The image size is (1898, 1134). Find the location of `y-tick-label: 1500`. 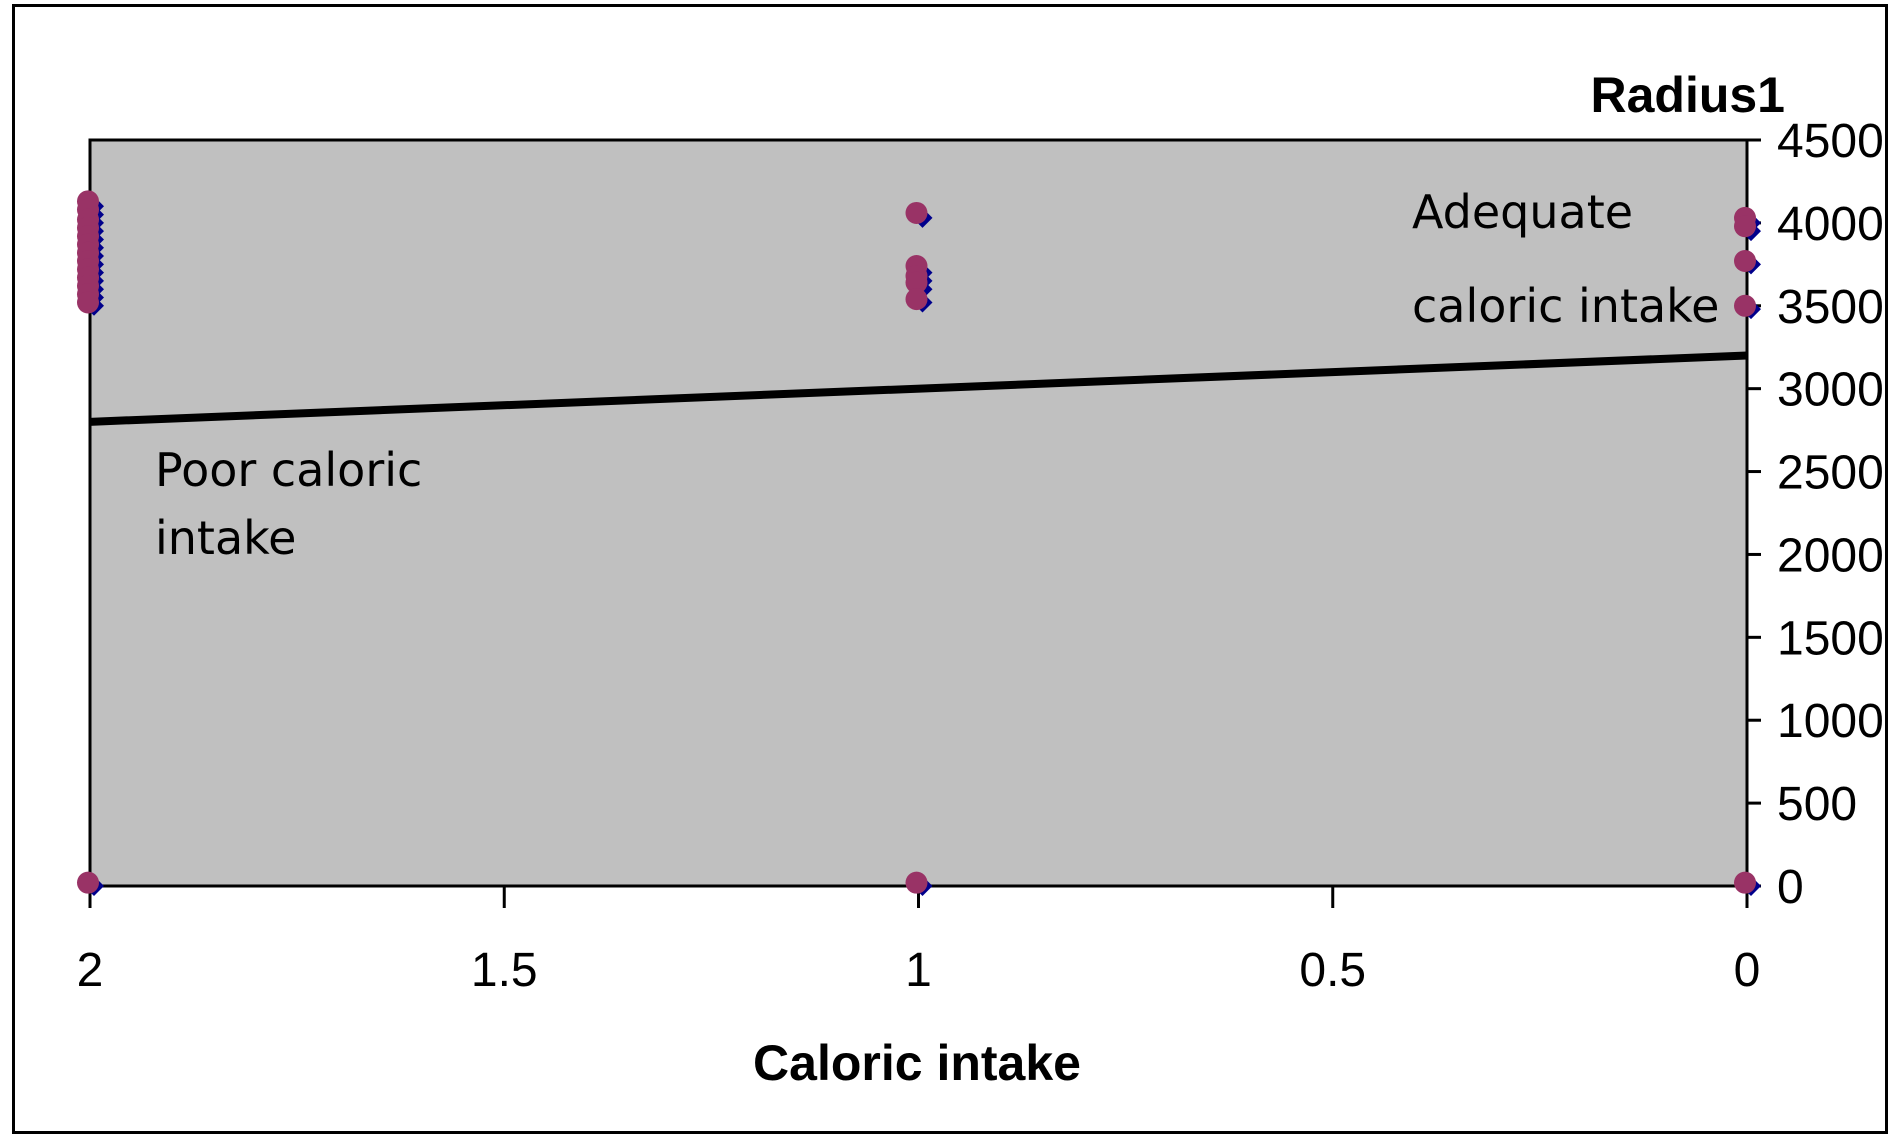

y-tick-label: 1500 is located at coordinates (1830, 638).